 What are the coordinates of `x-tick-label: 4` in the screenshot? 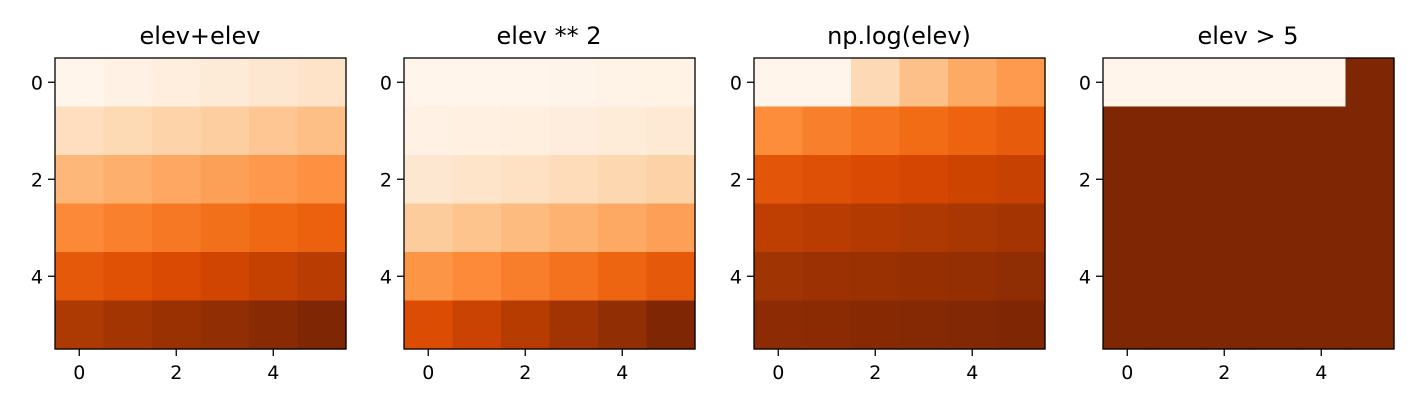 It's located at (1321, 373).